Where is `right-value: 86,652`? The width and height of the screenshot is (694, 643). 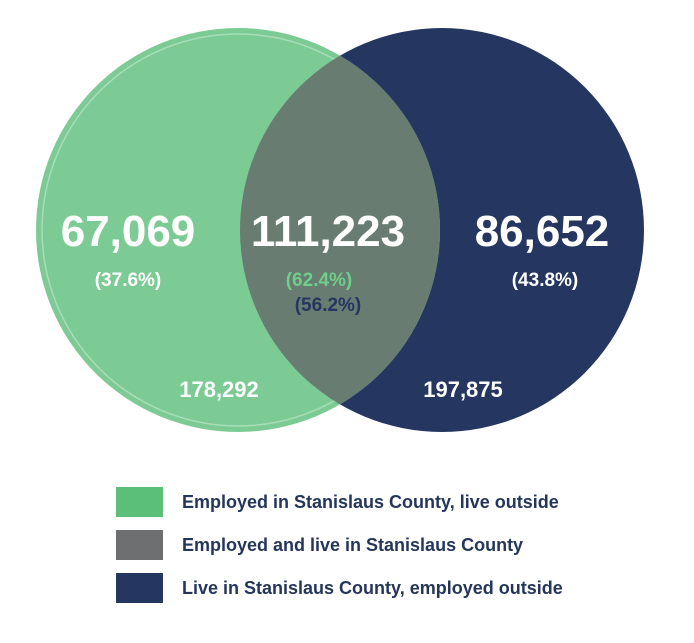 right-value: 86,652 is located at coordinates (542, 231).